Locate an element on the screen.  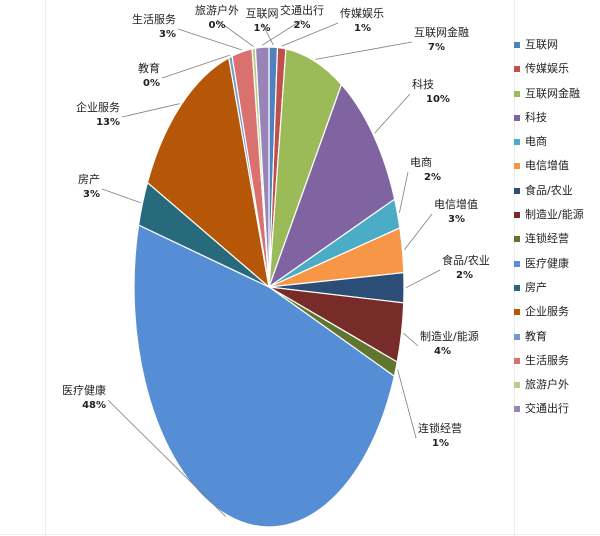
data-label-name: 电商 is located at coordinates (421, 162).